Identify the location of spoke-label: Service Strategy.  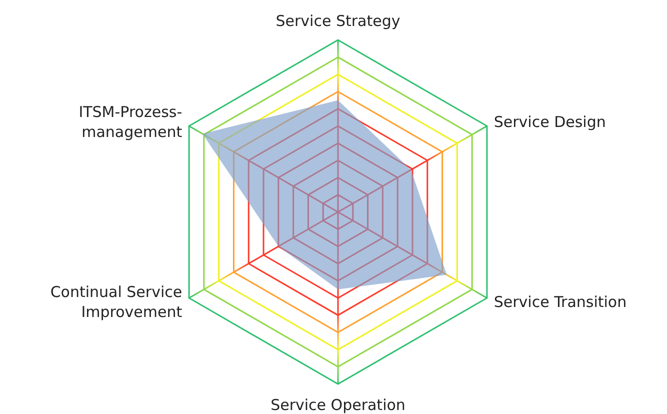
(338, 21).